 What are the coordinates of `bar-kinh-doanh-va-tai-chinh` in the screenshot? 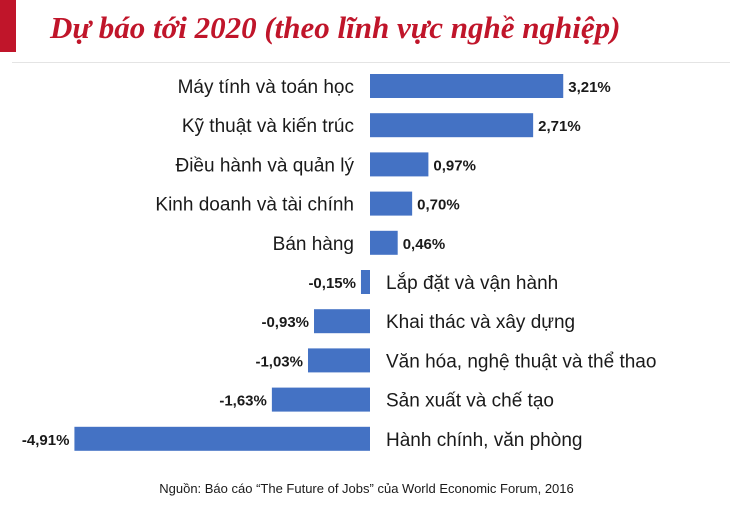 It's located at (391, 203).